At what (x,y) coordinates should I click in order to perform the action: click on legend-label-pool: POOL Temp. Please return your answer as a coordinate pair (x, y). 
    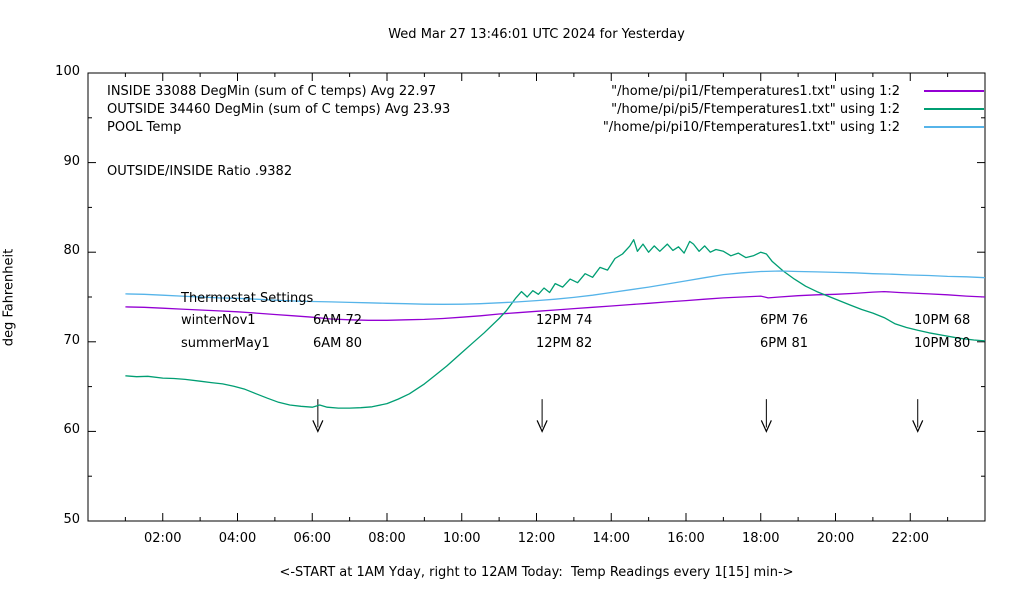
    Looking at the image, I should click on (144, 127).